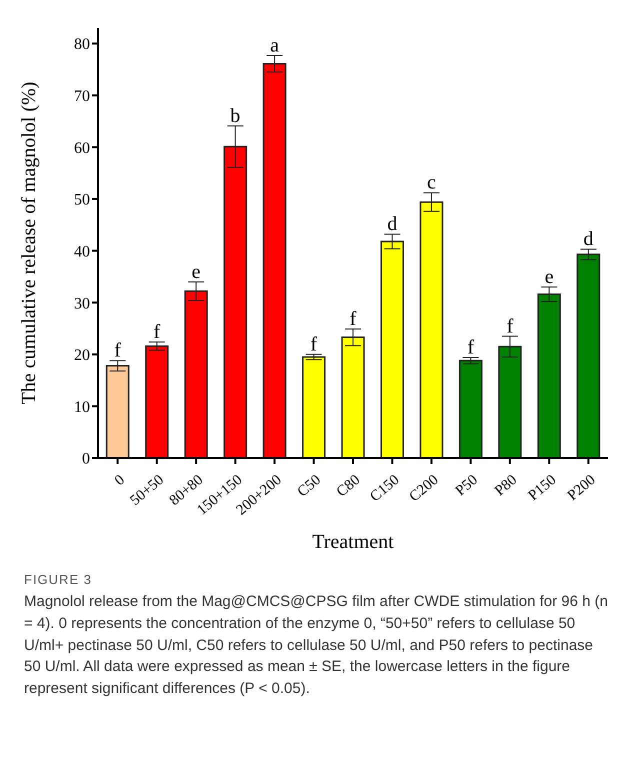  I want to click on y-tick-label: 40, so click(82, 251).